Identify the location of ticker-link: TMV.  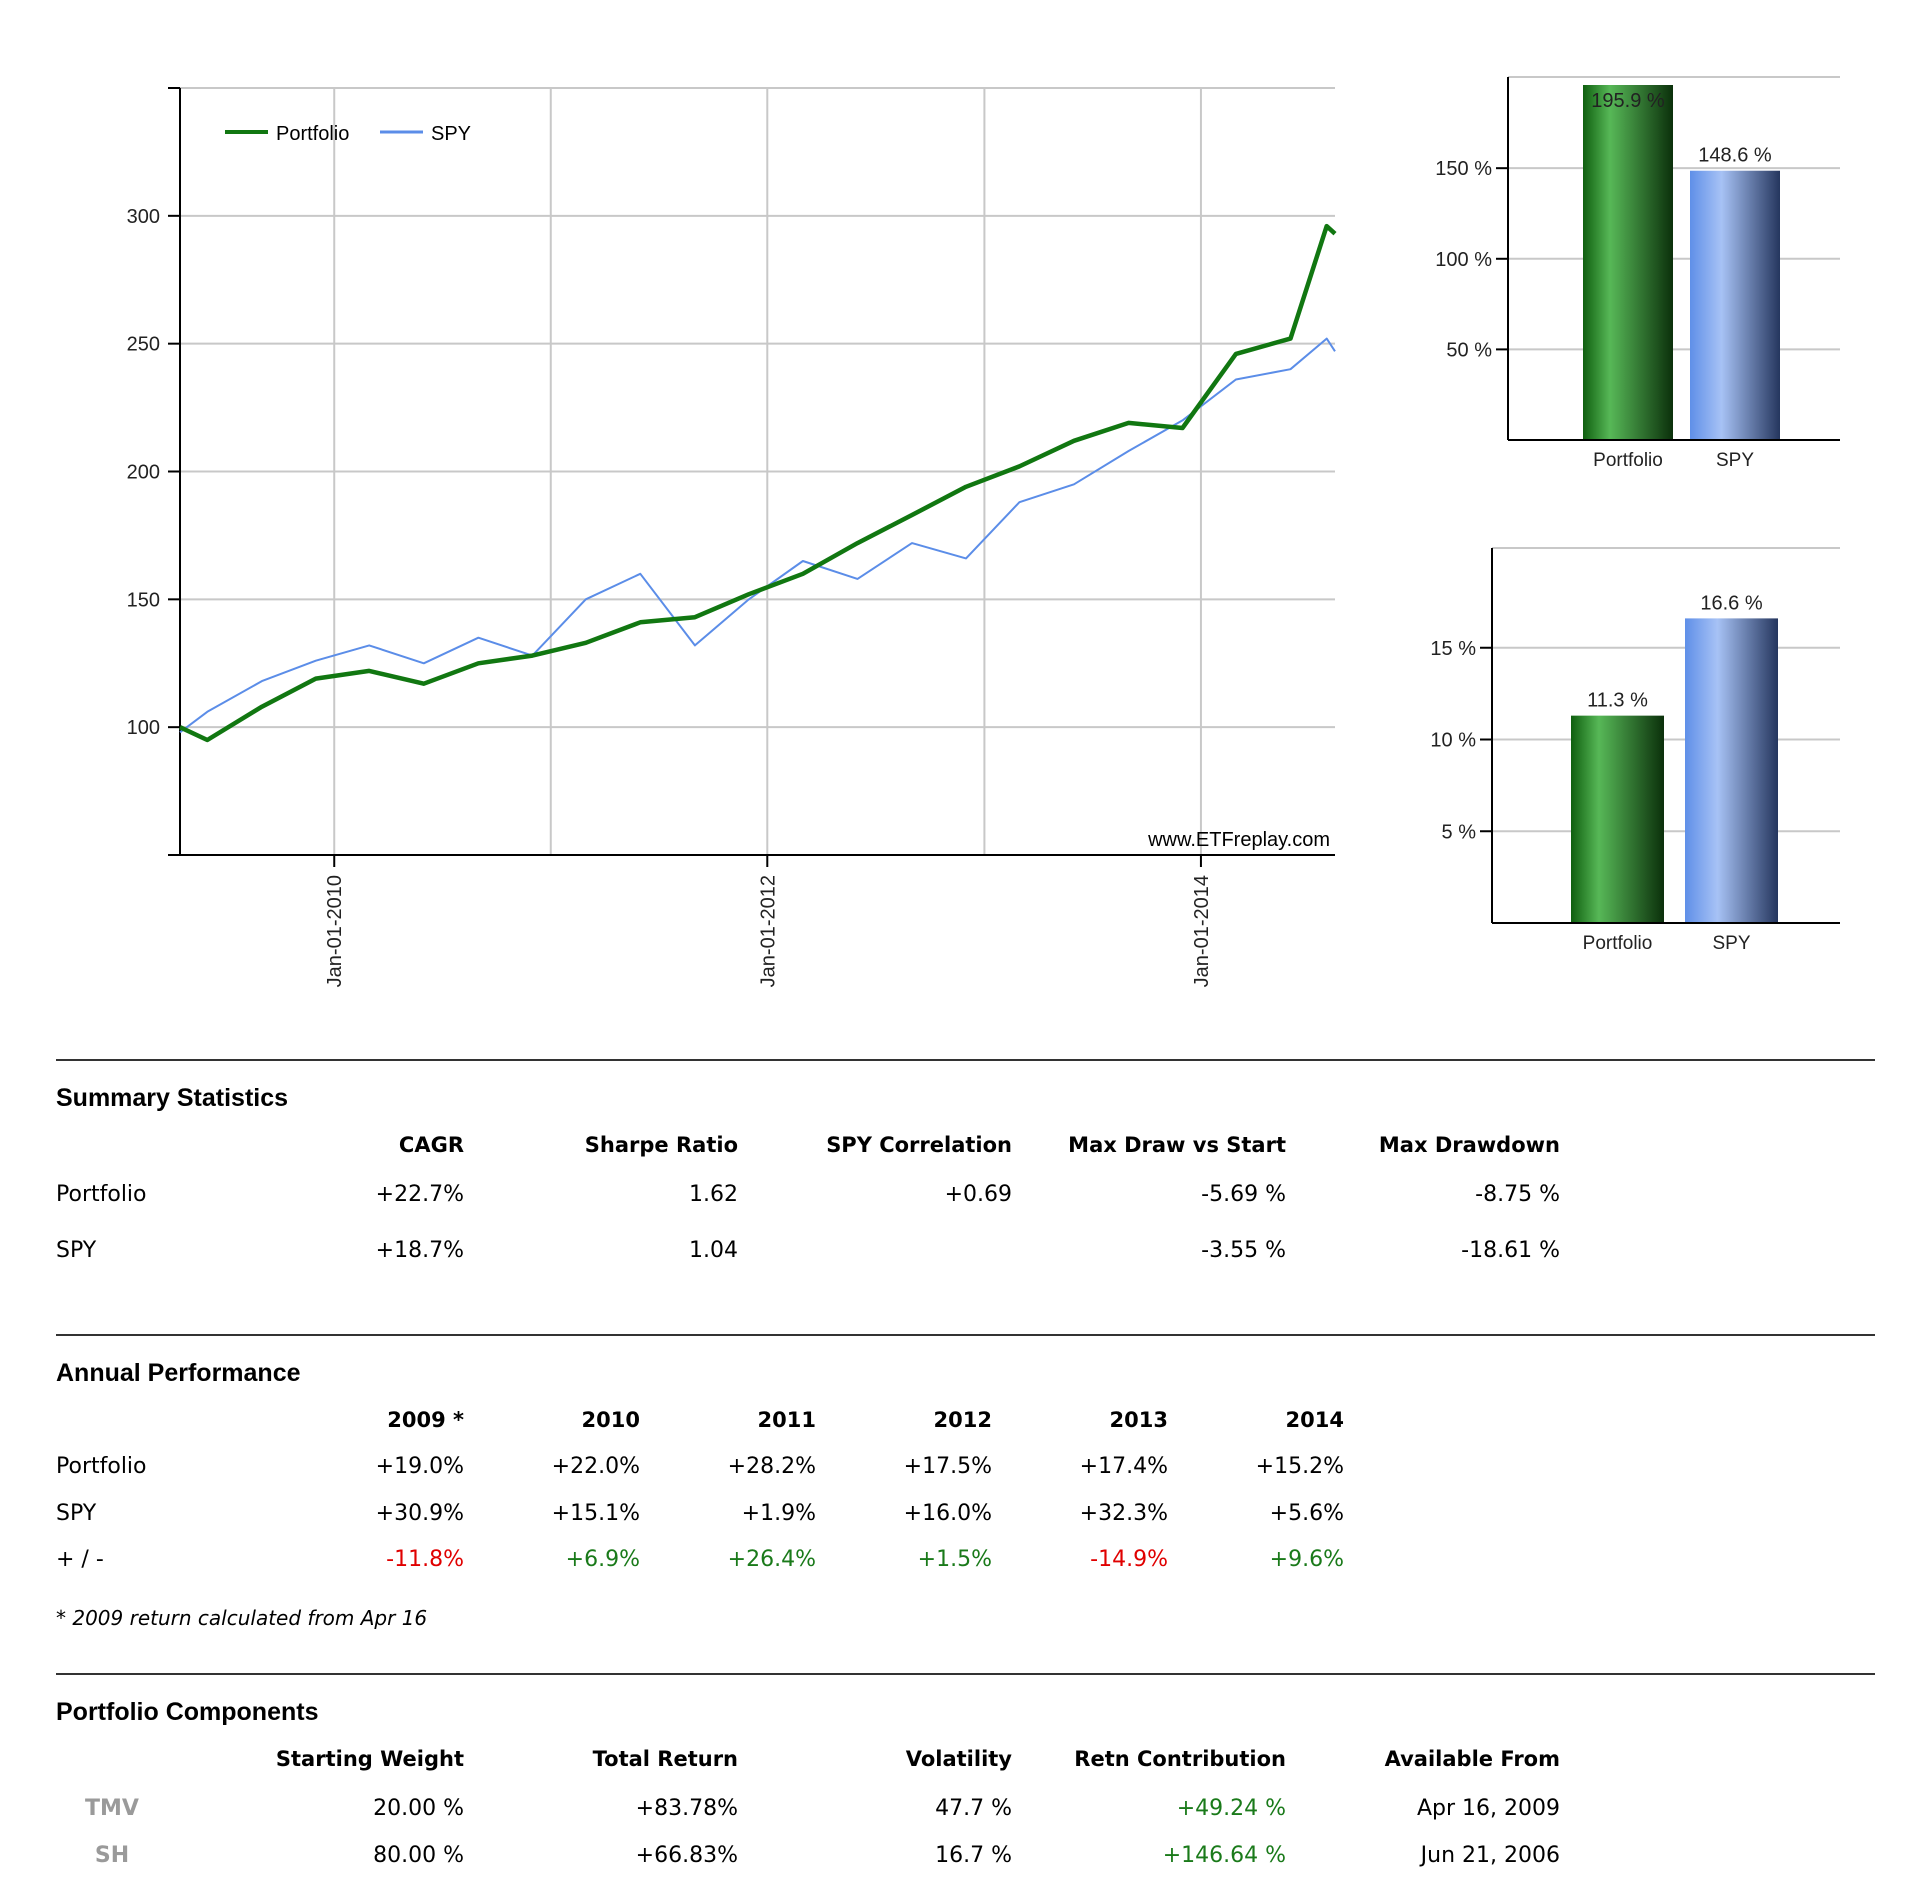
(112, 1808).